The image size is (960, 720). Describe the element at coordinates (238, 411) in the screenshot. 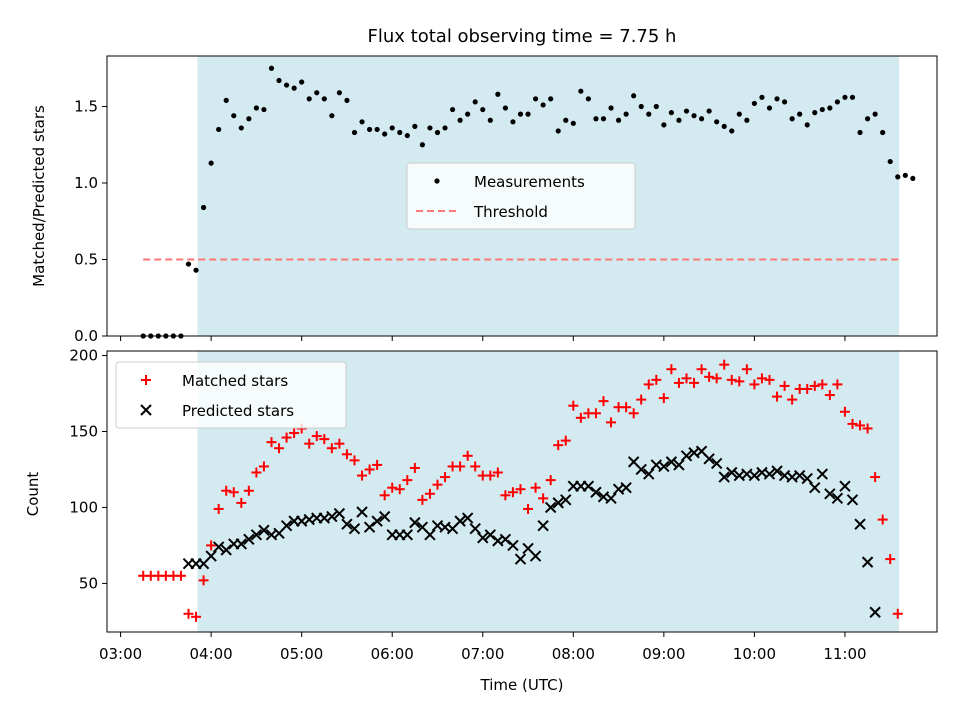

I see `legend-predicted-label: Predicted stars` at that location.